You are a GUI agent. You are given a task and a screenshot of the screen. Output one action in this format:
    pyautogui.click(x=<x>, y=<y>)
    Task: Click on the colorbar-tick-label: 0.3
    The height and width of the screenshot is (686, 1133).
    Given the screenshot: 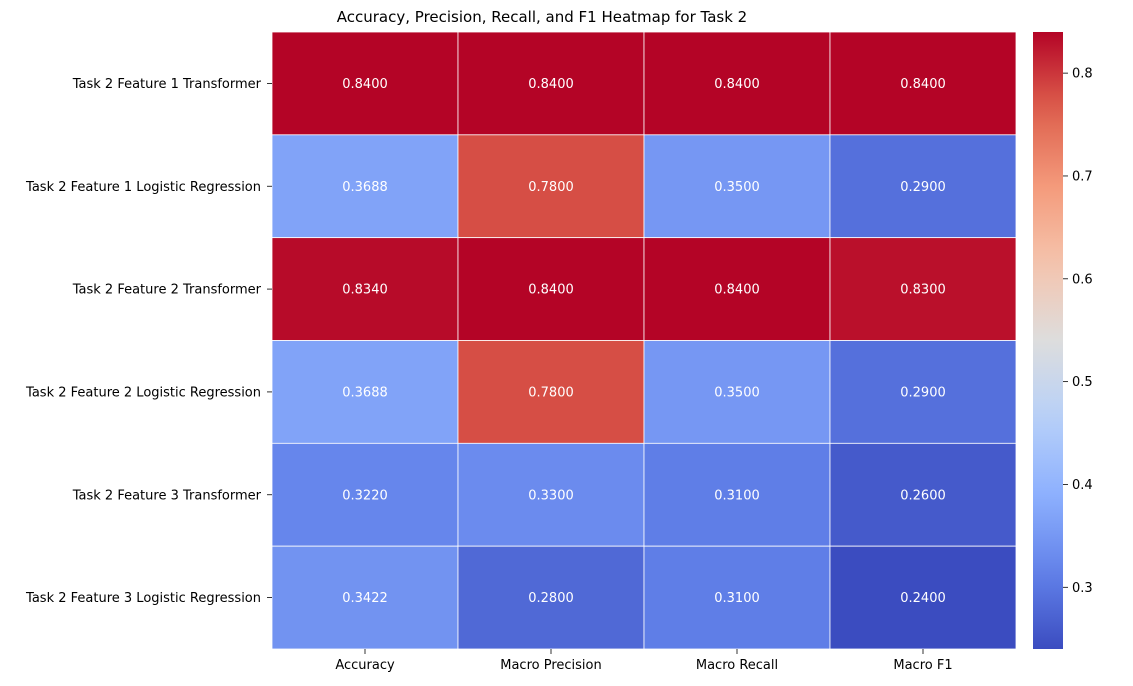 What is the action you would take?
    pyautogui.click(x=1082, y=588)
    